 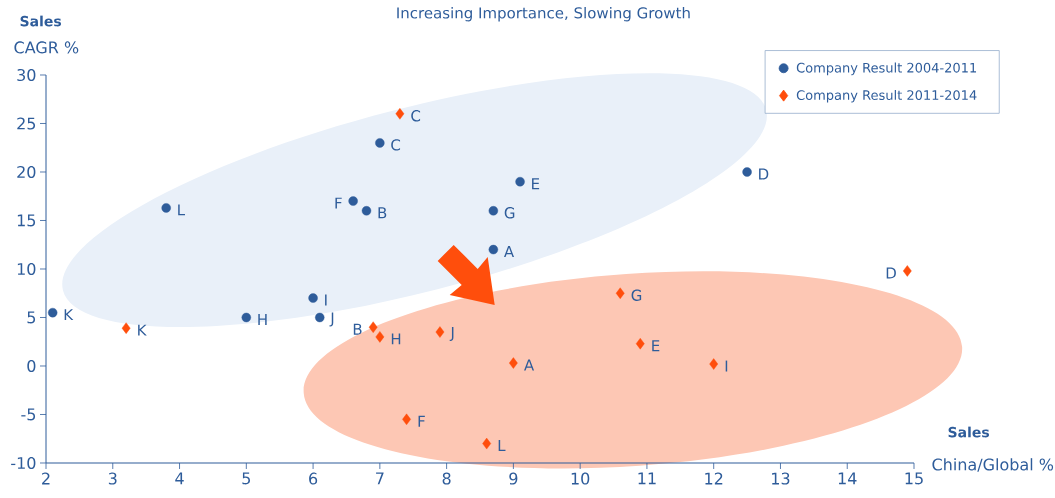 I want to click on y-tick-label: 5, so click(x=31, y=317).